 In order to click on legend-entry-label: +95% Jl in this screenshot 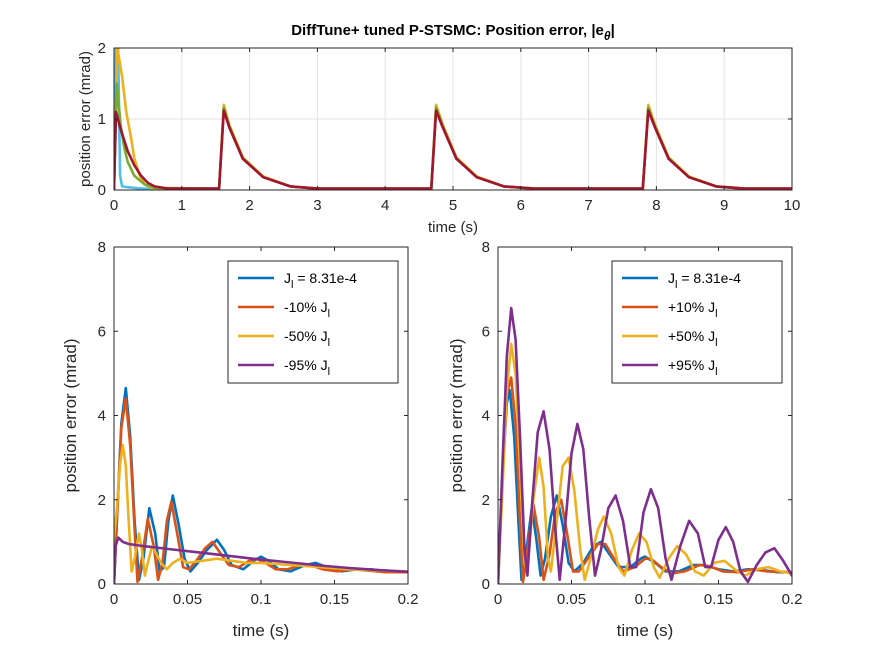, I will do `click(693, 367)`.